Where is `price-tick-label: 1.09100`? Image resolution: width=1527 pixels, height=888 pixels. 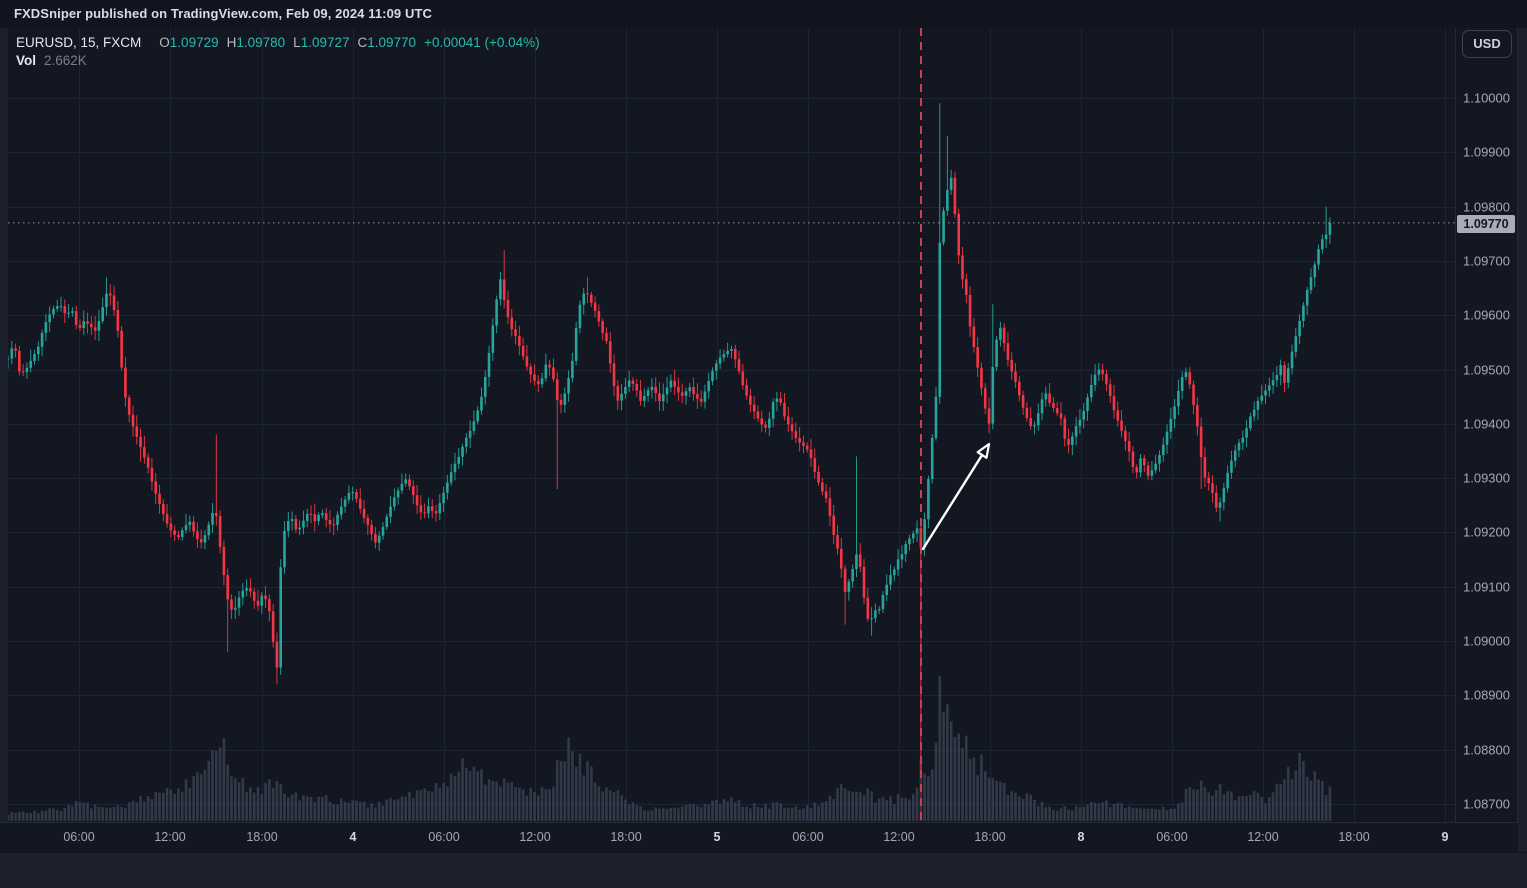
price-tick-label: 1.09100 is located at coordinates (1486, 587).